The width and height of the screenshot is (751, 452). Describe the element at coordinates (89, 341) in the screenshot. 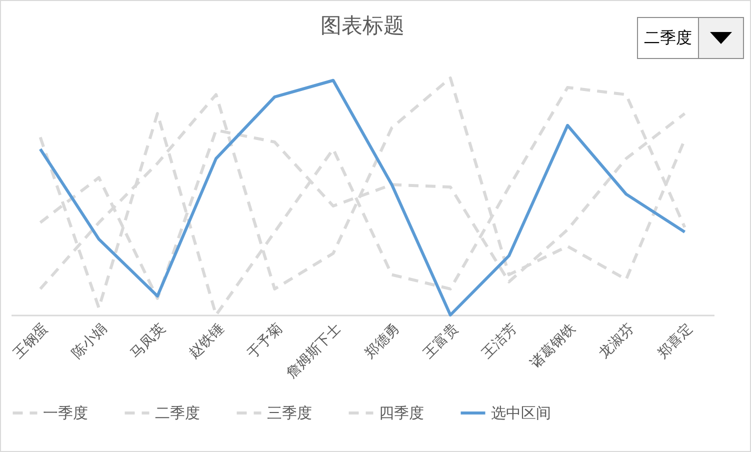

I see `x-tick-label: 陈小娟` at that location.